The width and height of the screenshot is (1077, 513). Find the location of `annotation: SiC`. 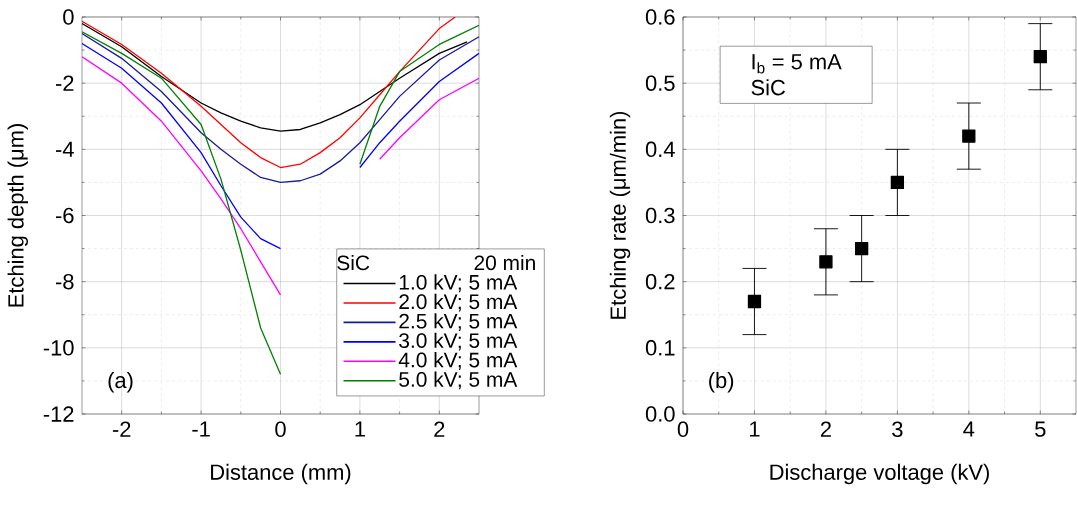

annotation: SiC is located at coordinates (768, 87).